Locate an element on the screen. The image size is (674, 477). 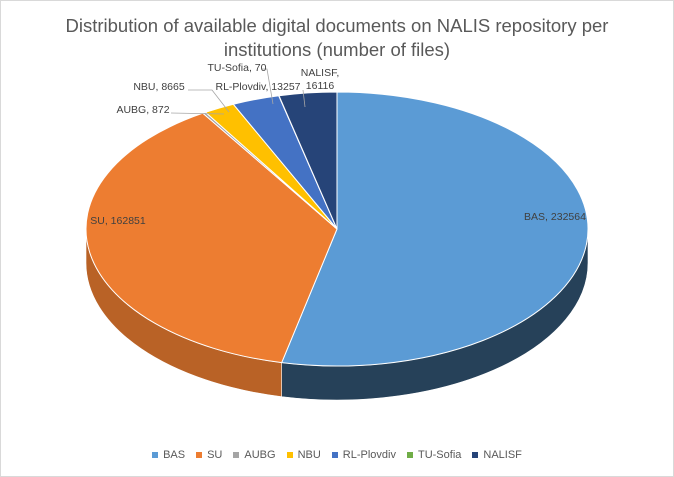
legend-item-su: SU is located at coordinates (209, 455).